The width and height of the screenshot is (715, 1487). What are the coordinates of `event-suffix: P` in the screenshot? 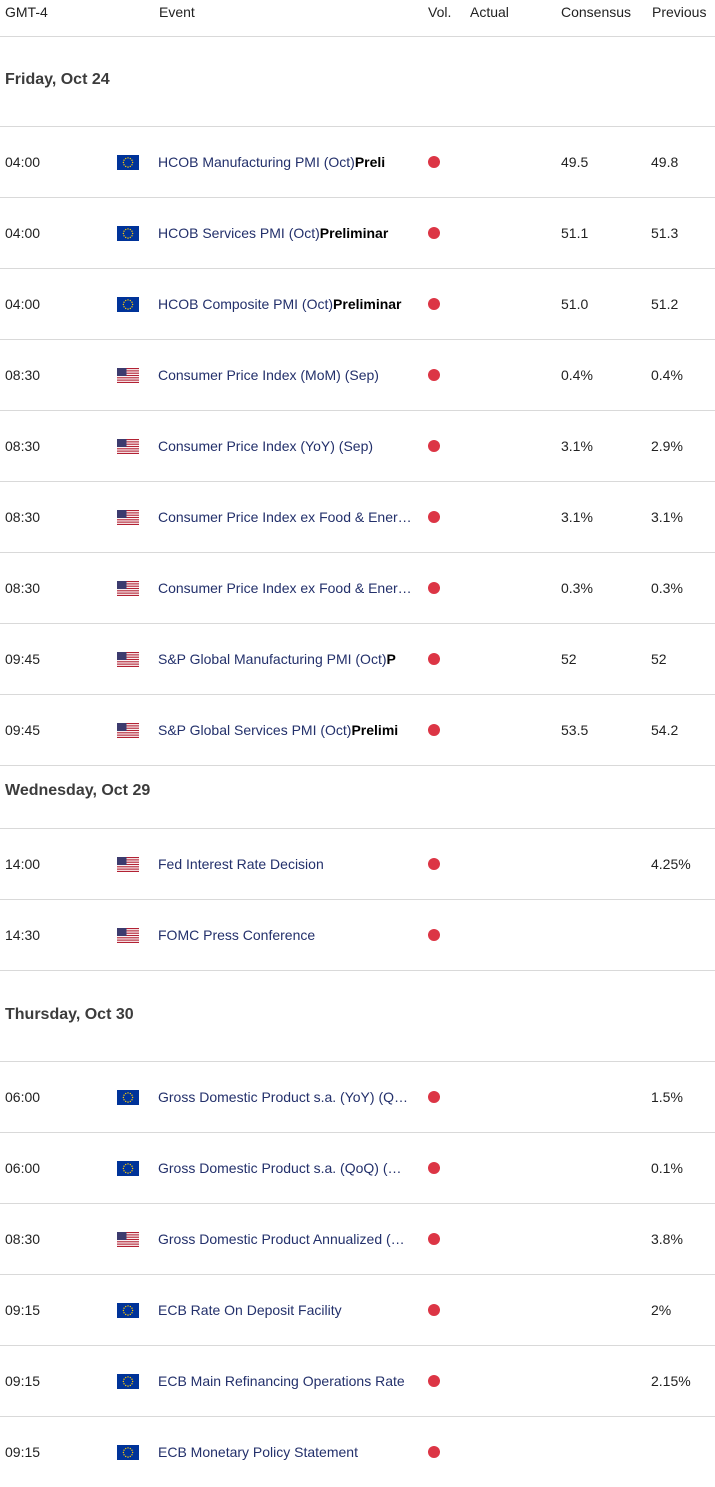 It's located at (391, 659).